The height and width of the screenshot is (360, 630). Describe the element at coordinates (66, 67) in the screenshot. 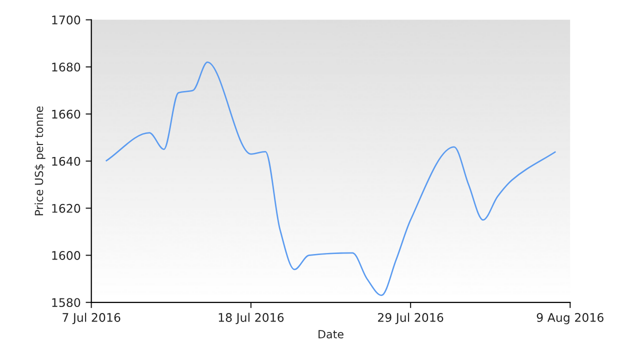

I see `y-tick-label: 1680` at that location.